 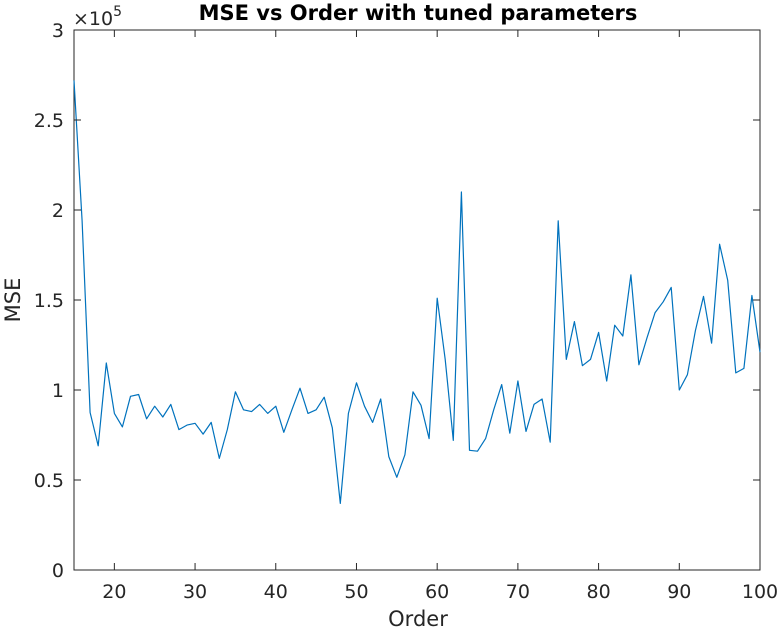 What do you see at coordinates (437, 592) in the screenshot?
I see `x-tick-label-60: 60` at bounding box center [437, 592].